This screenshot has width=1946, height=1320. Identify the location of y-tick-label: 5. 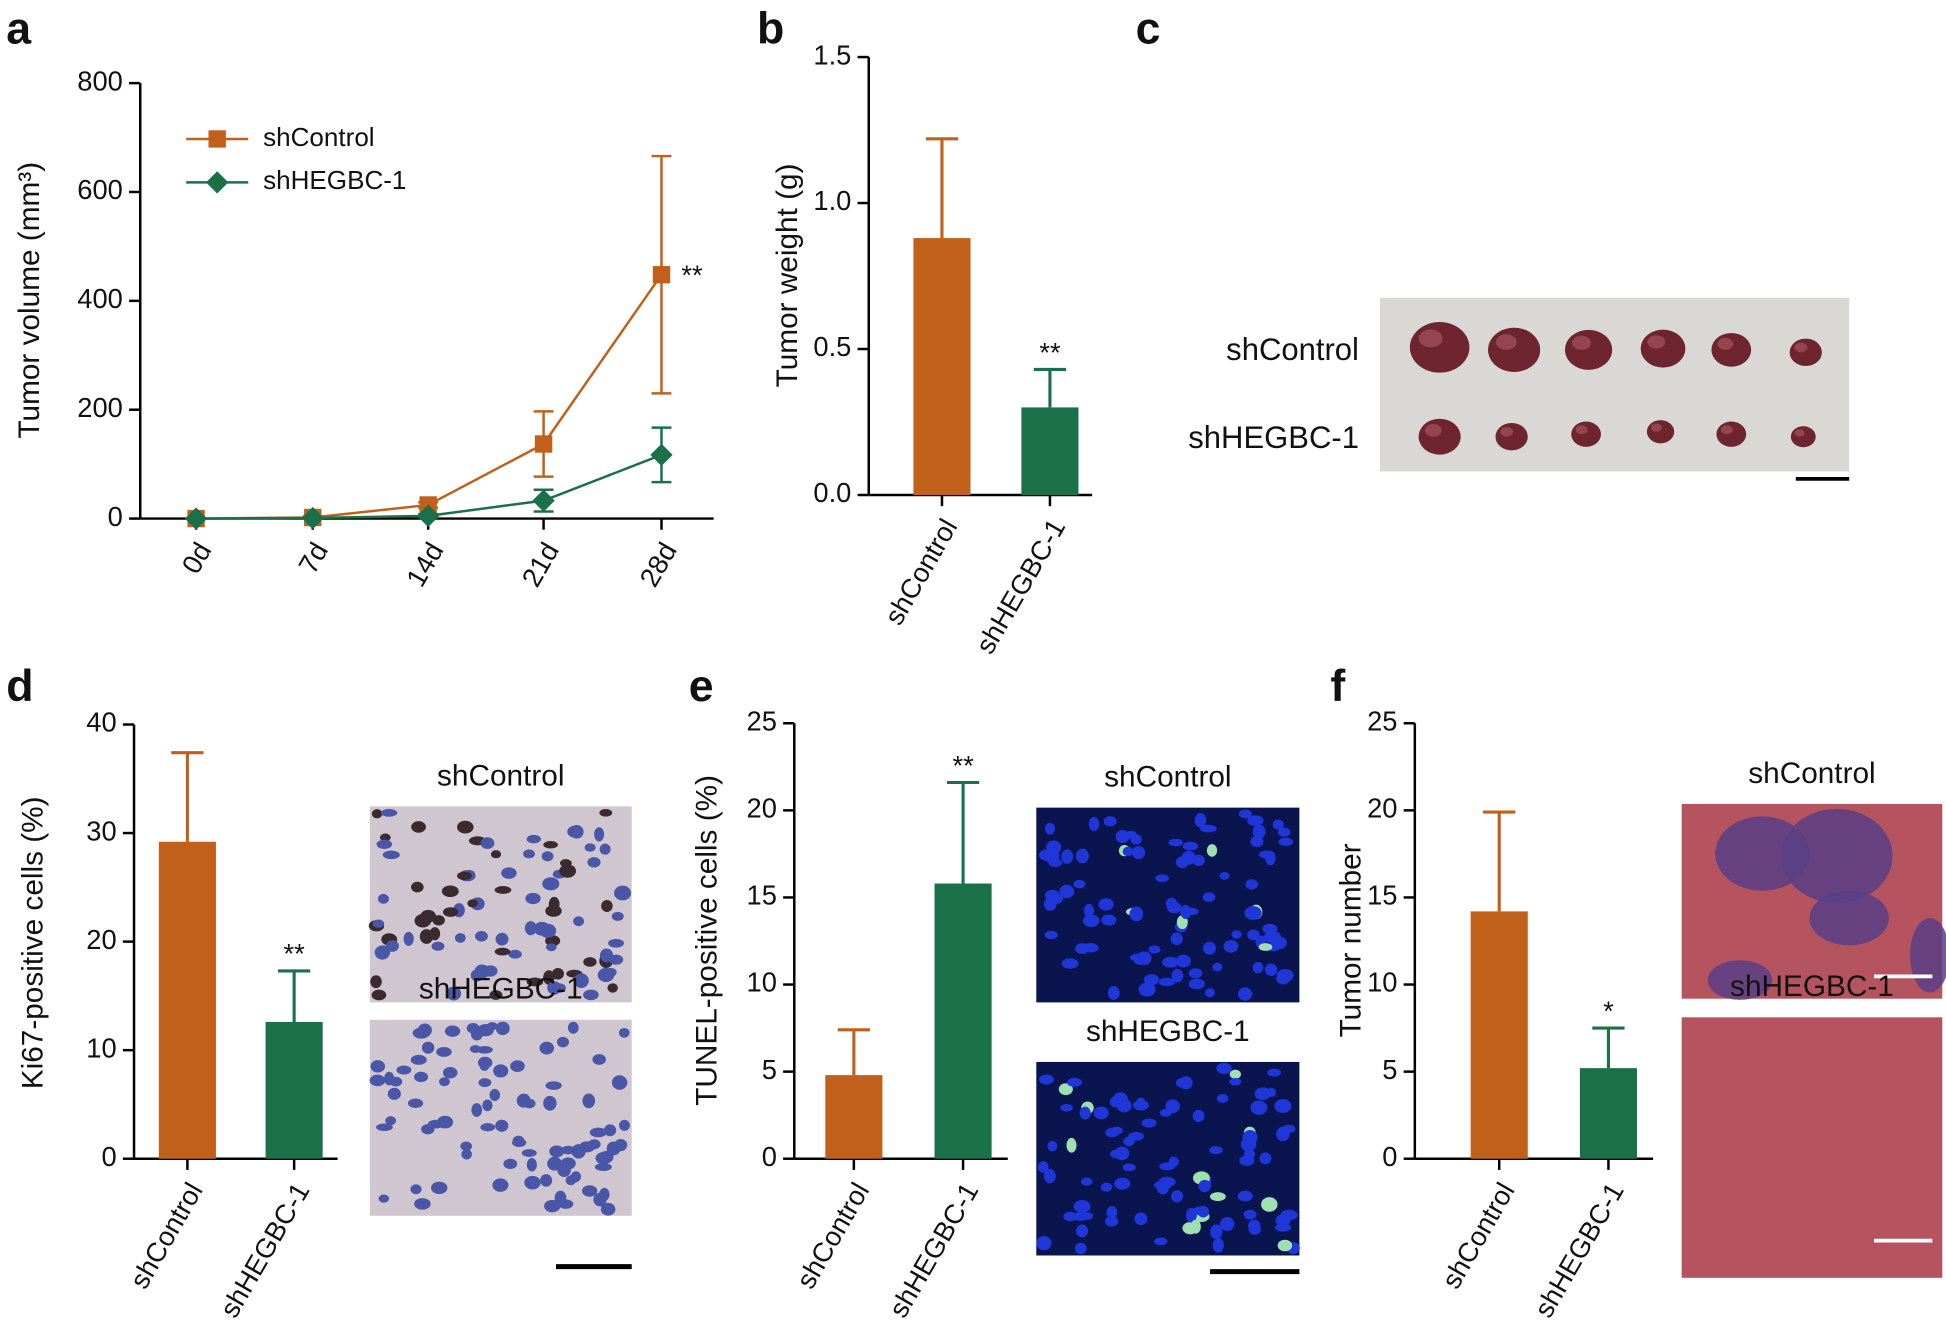
(1389, 1069).